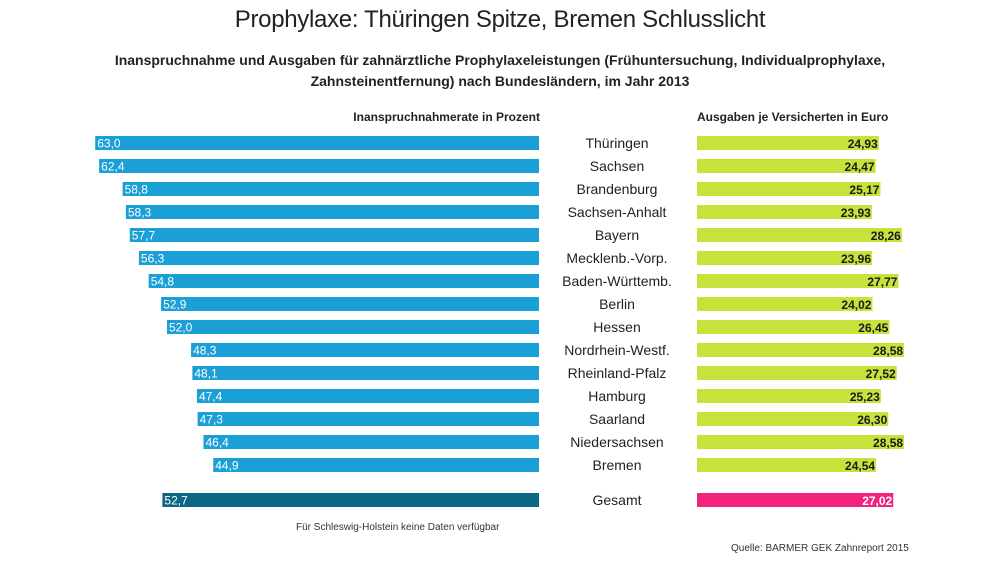 Image resolution: width=1000 pixels, height=562 pixels. Describe the element at coordinates (882, 282) in the screenshot. I see `right-bar-label-6: 27,77` at that location.